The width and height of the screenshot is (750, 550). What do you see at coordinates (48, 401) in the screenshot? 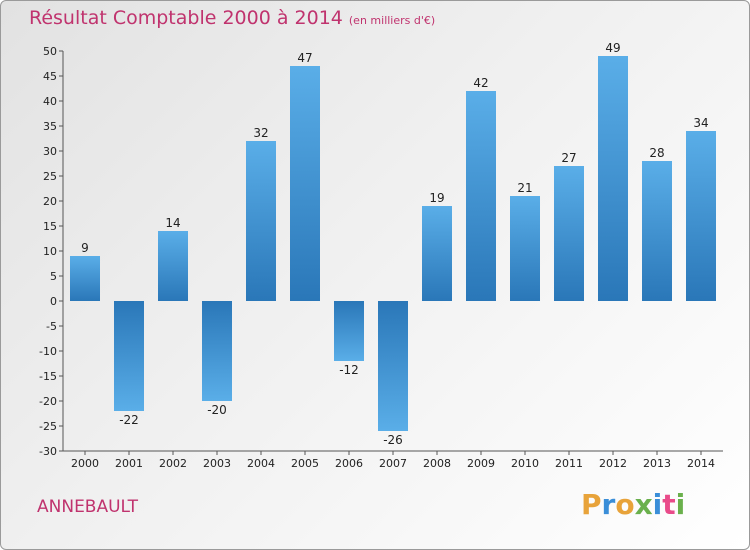
I see `y-tick-label: -20` at bounding box center [48, 401].